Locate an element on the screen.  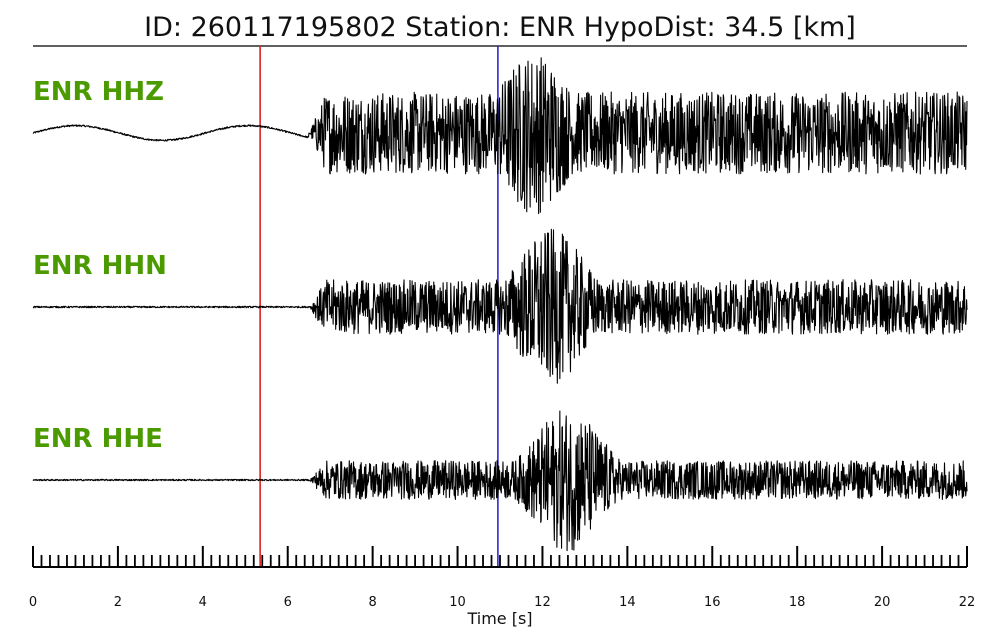
x-tick-label: 22 is located at coordinates (967, 602).